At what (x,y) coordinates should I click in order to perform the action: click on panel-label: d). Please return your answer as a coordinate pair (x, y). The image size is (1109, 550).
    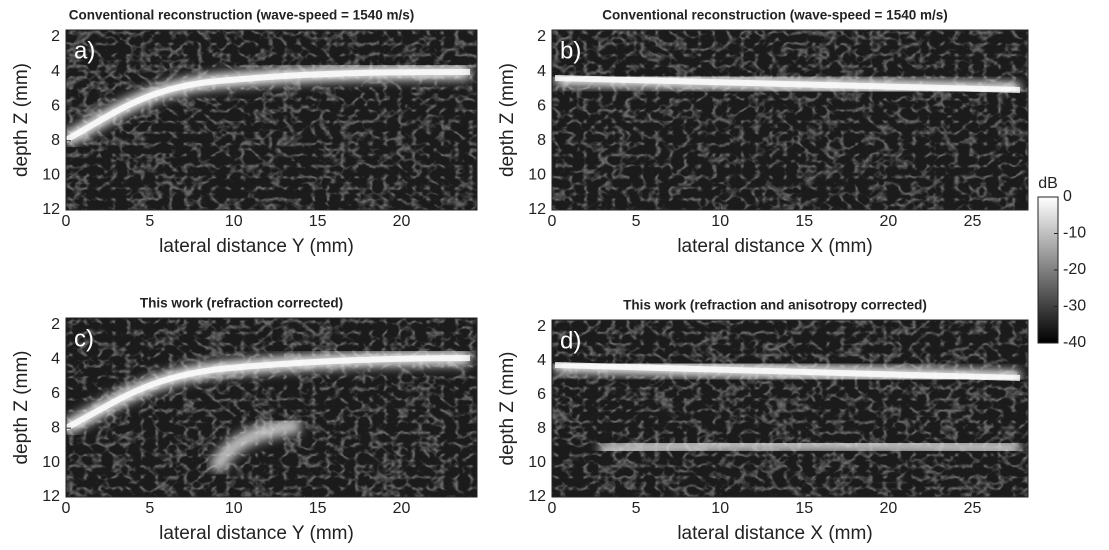
    Looking at the image, I should click on (570, 340).